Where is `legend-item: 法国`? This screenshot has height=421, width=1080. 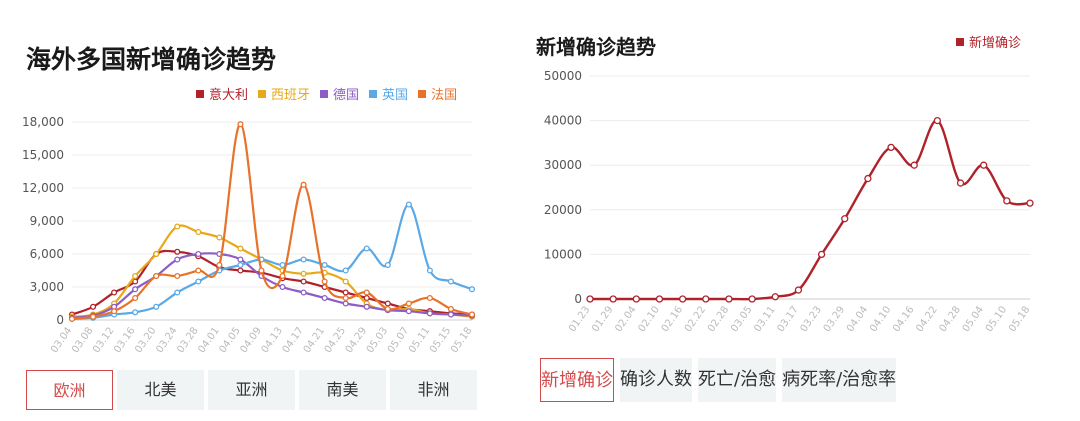
legend-item: 法国 is located at coordinates (437, 93).